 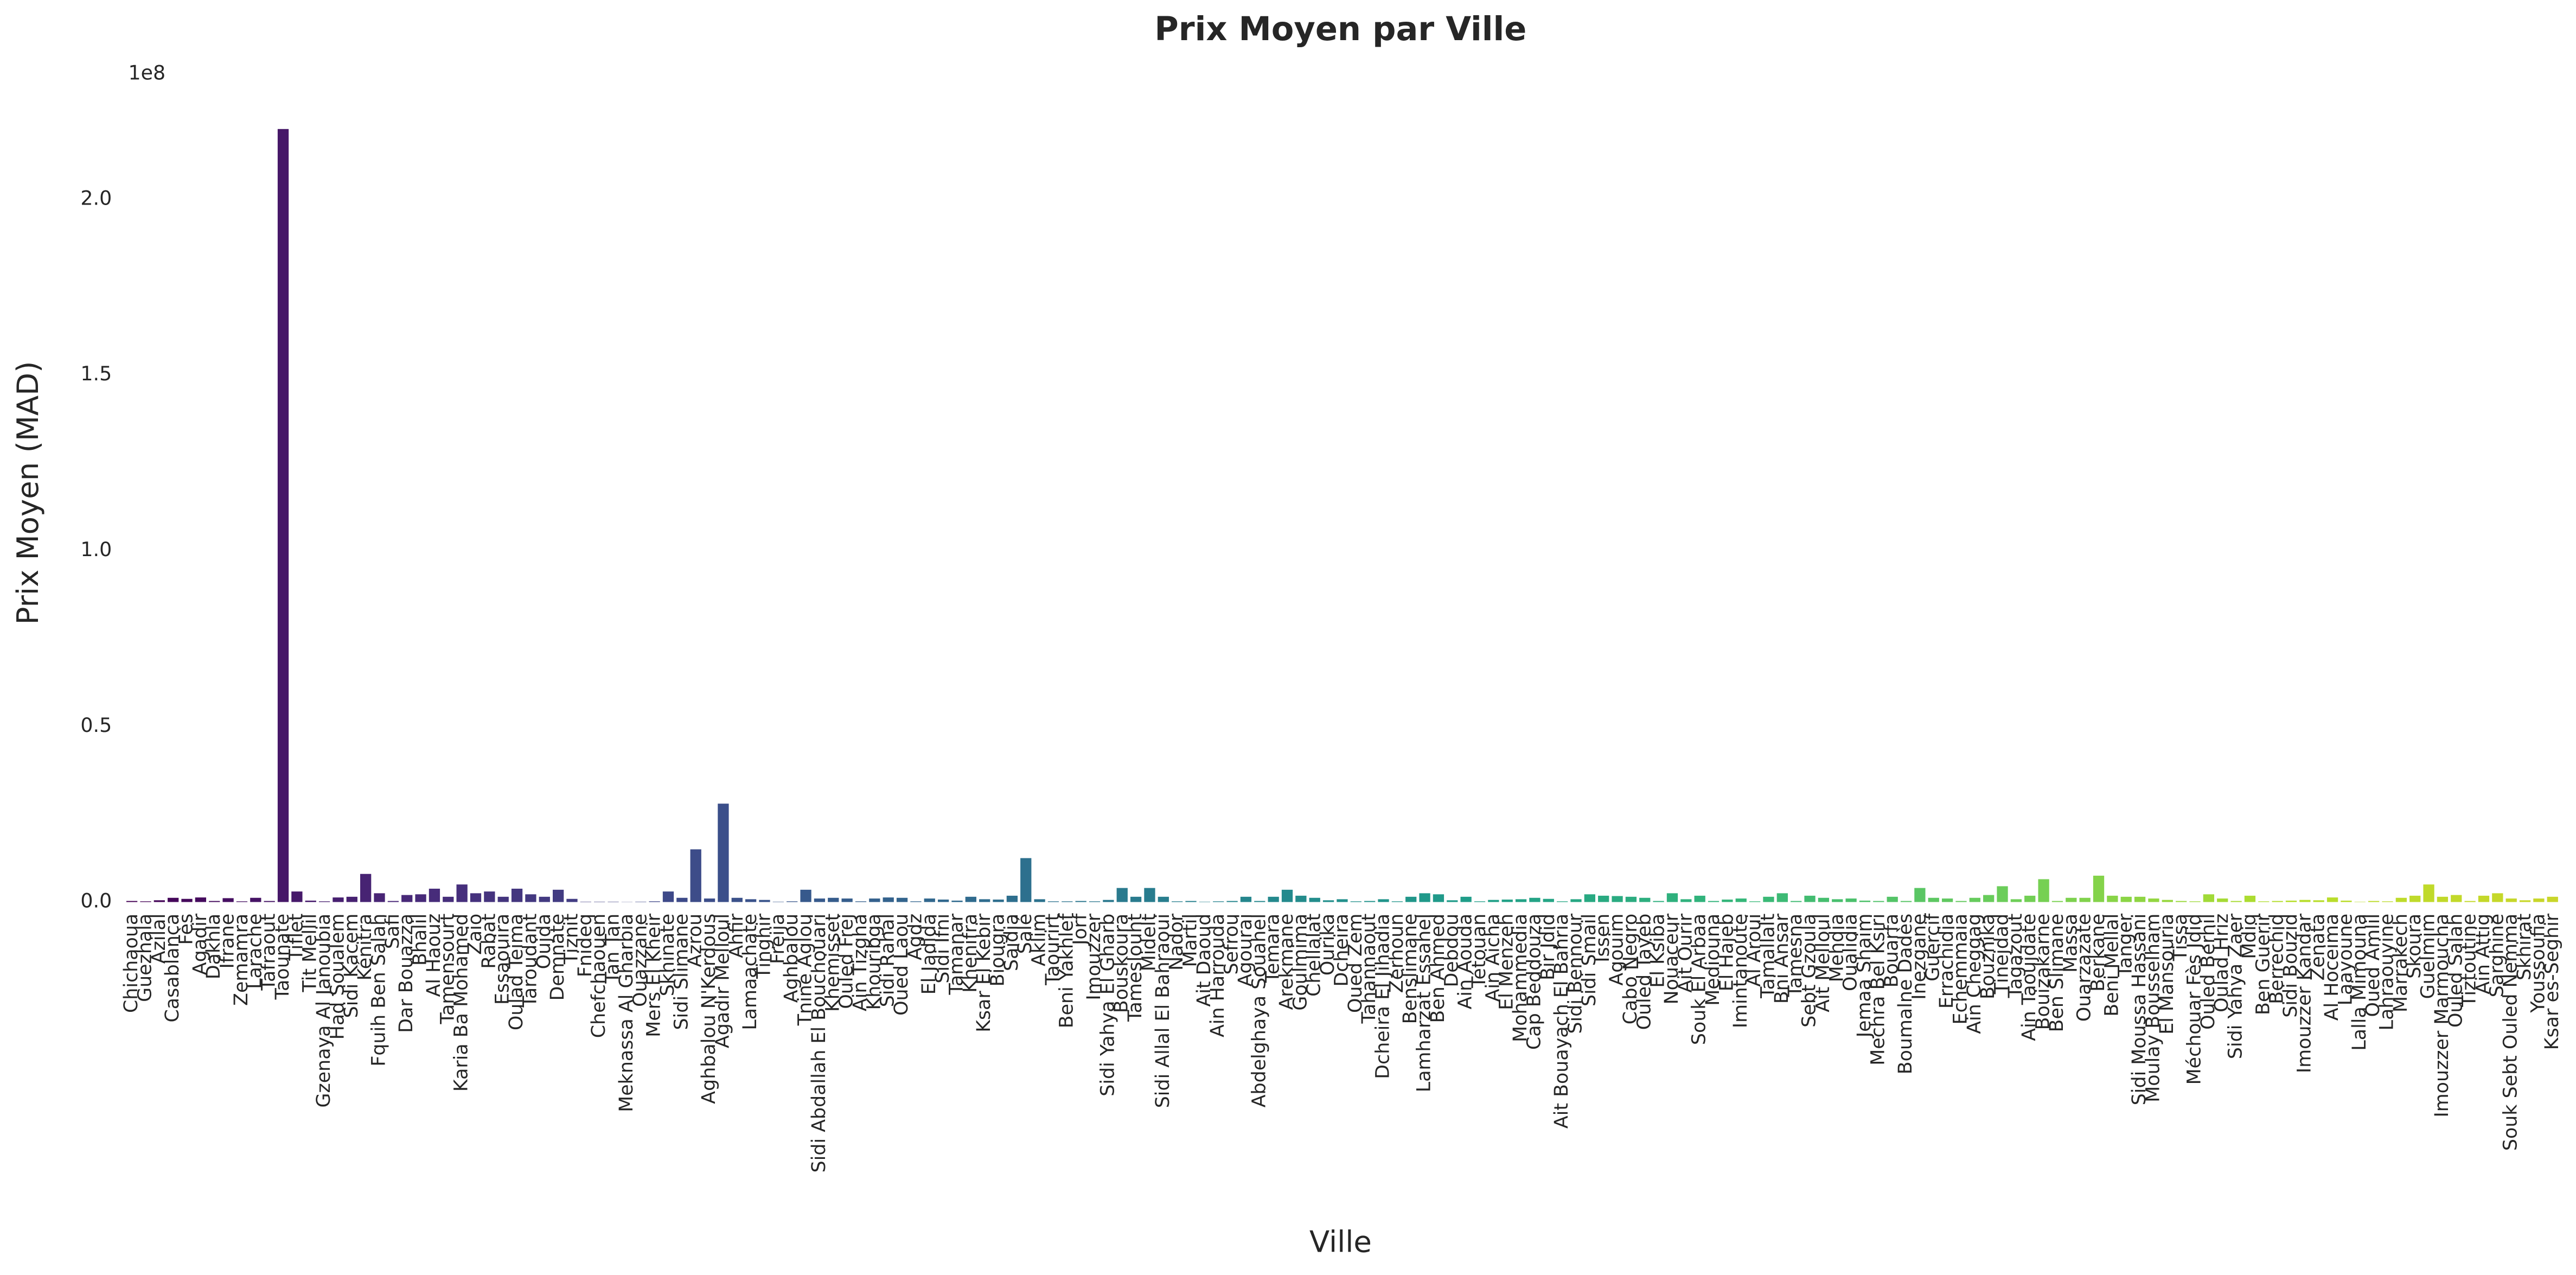 I want to click on x-tick-label: Boumalne Dadès, so click(x=1905, y=994).